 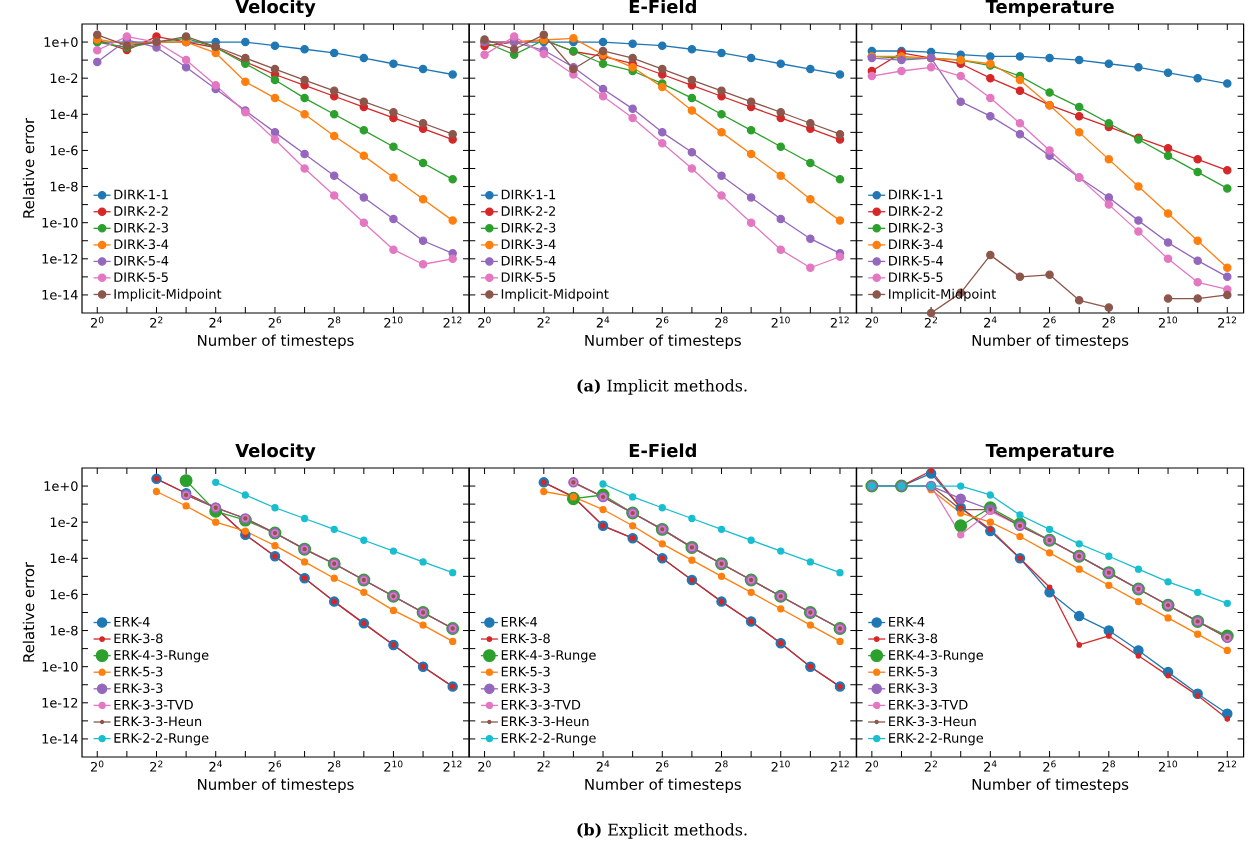 What do you see at coordinates (60, 222) in the screenshot?
I see `y-tick-label: 1e-10` at bounding box center [60, 222].